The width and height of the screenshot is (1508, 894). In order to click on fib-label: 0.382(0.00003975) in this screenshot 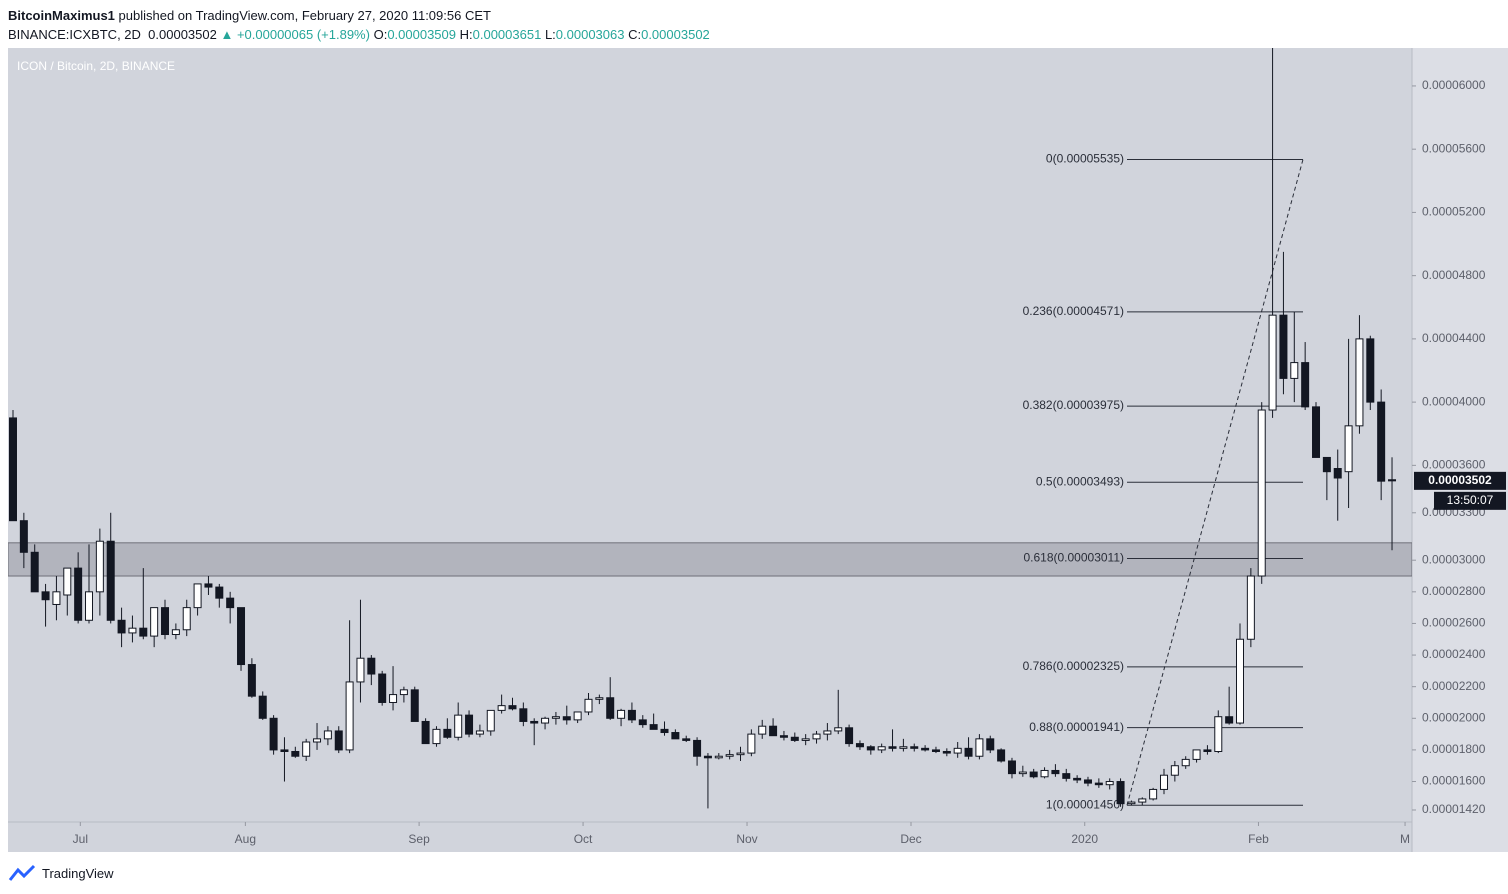, I will do `click(1073, 405)`.